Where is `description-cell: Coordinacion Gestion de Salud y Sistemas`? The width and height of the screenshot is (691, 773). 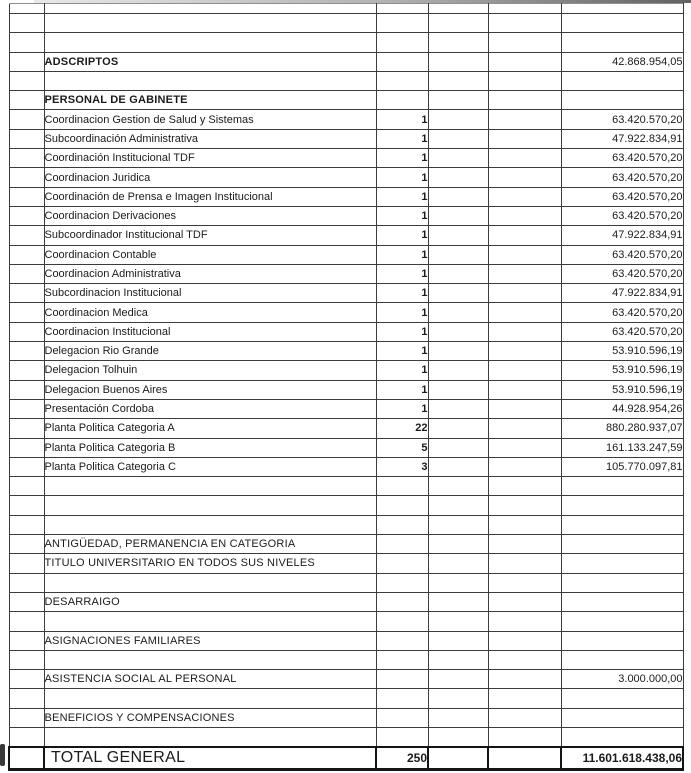 description-cell: Coordinacion Gestion de Salud y Sistemas is located at coordinates (210, 119).